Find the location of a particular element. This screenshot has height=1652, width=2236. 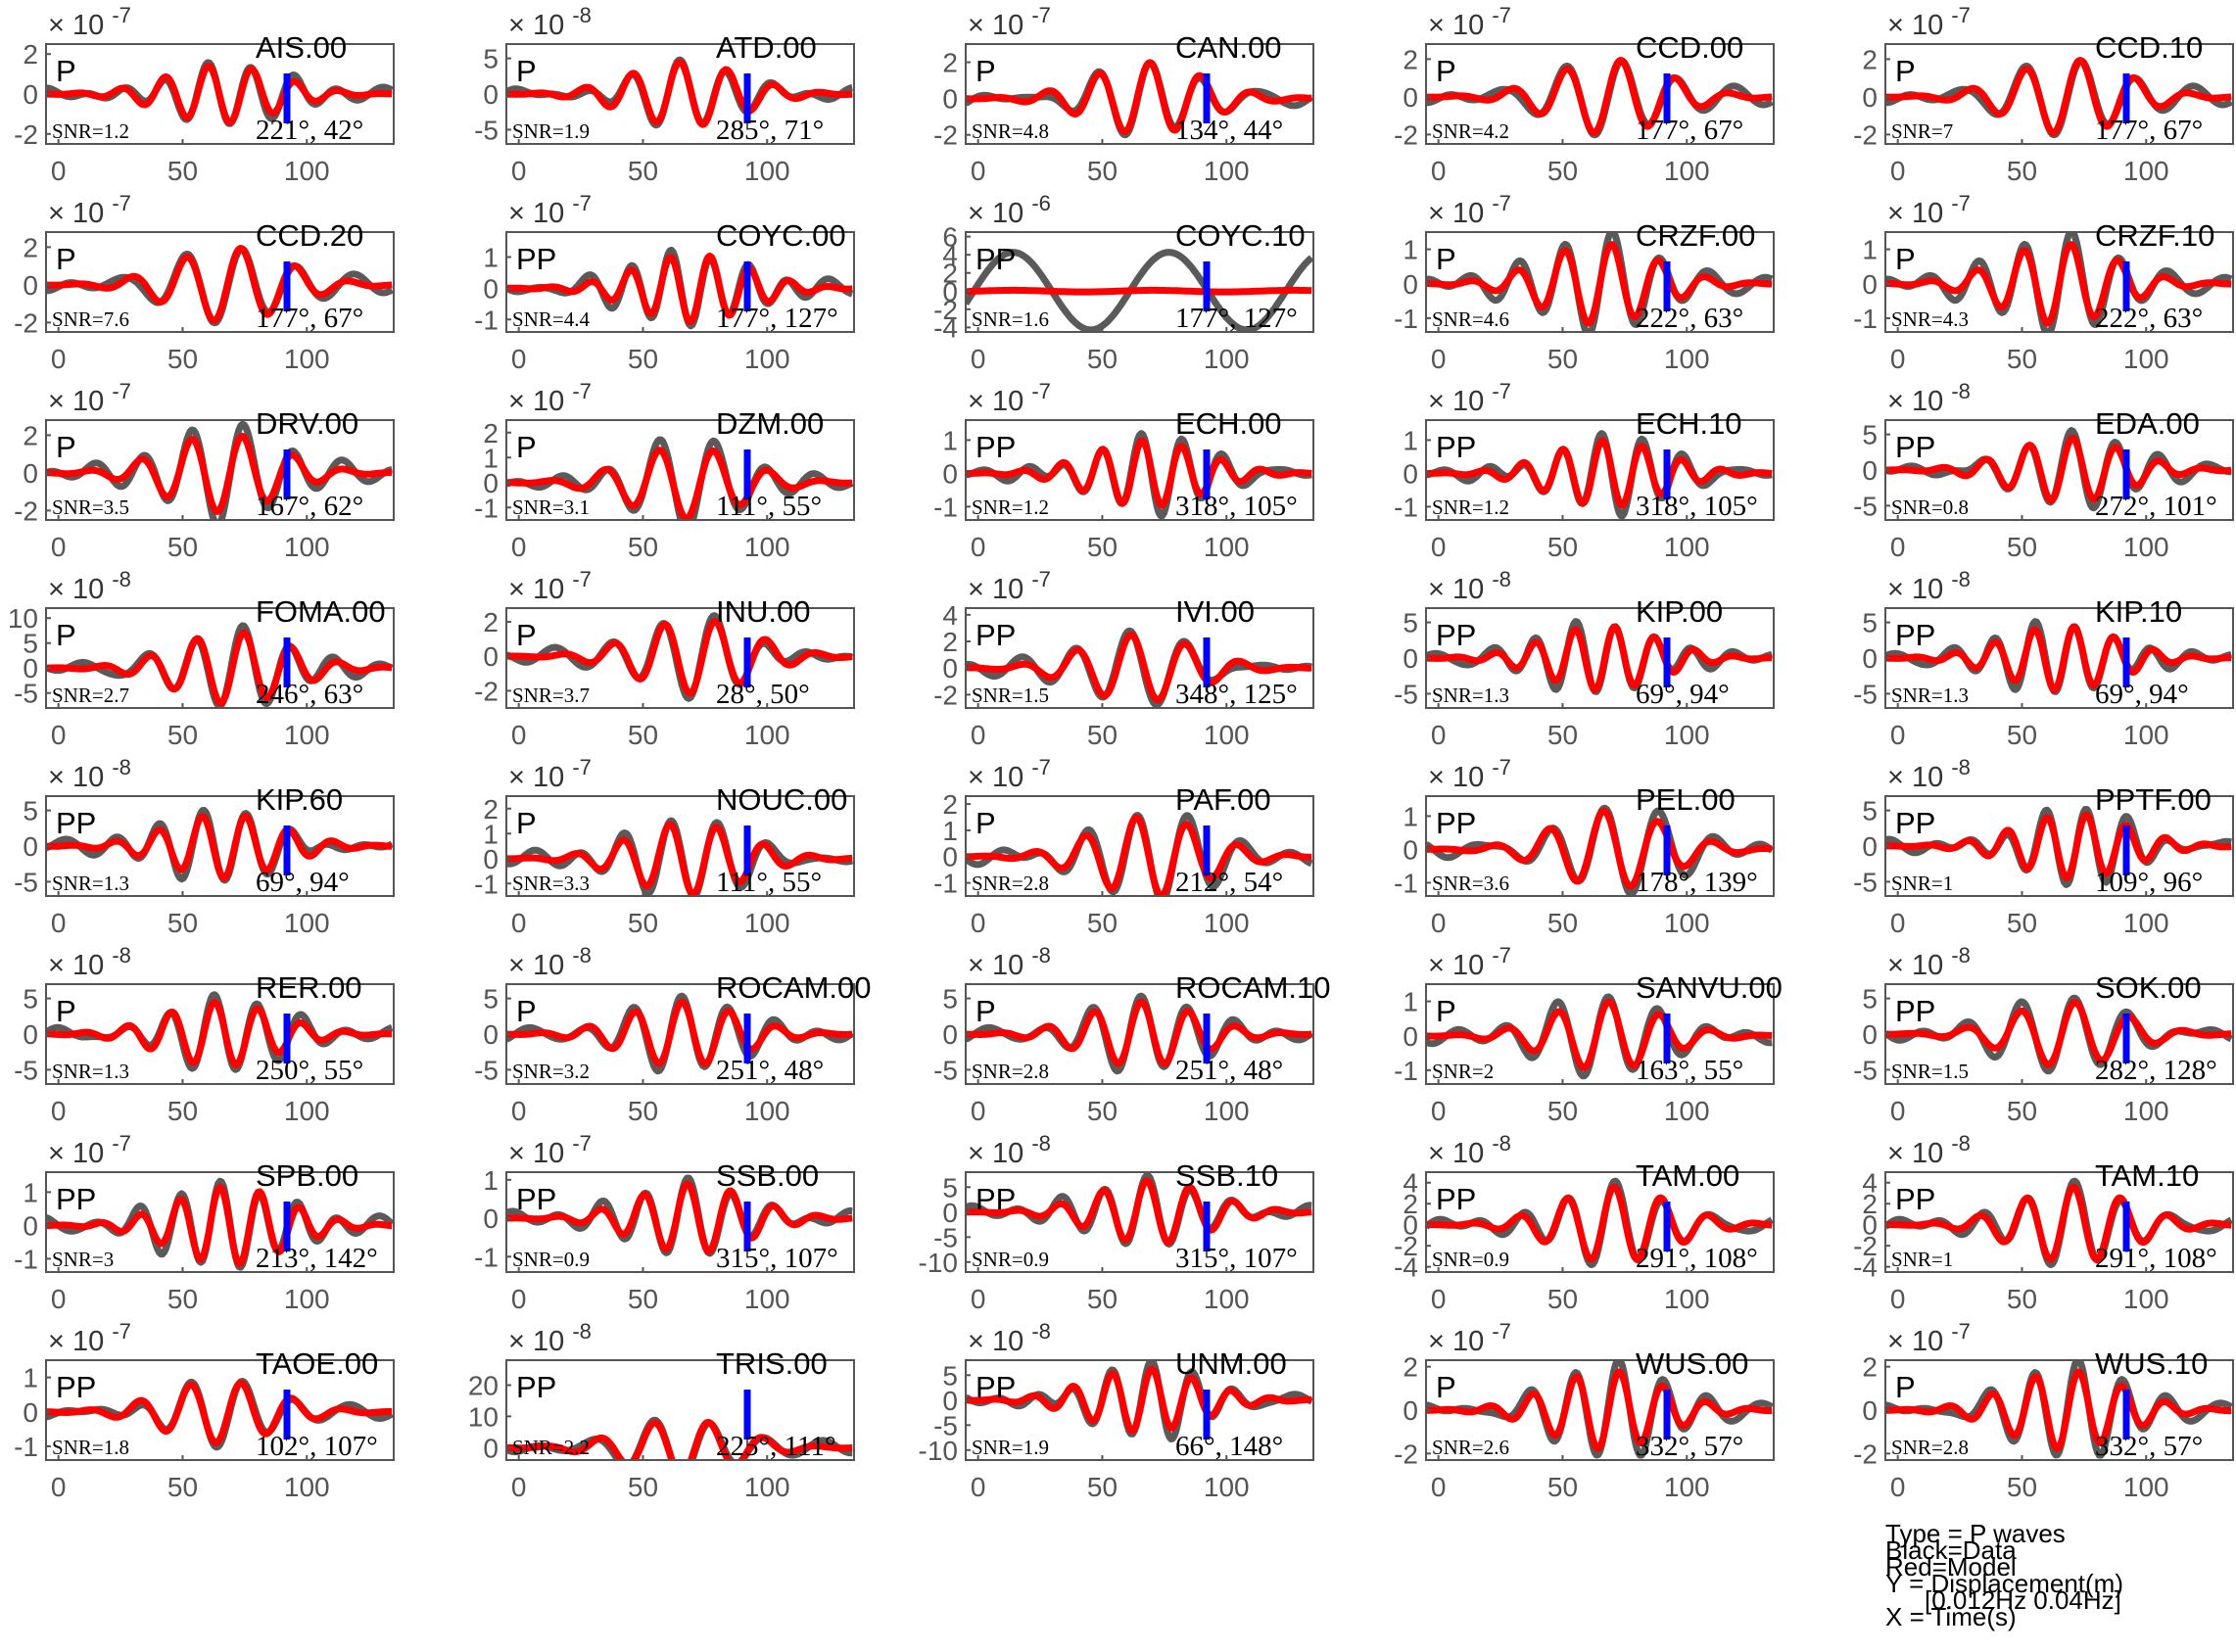

station-label: KIP.10 is located at coordinates (2138, 611).